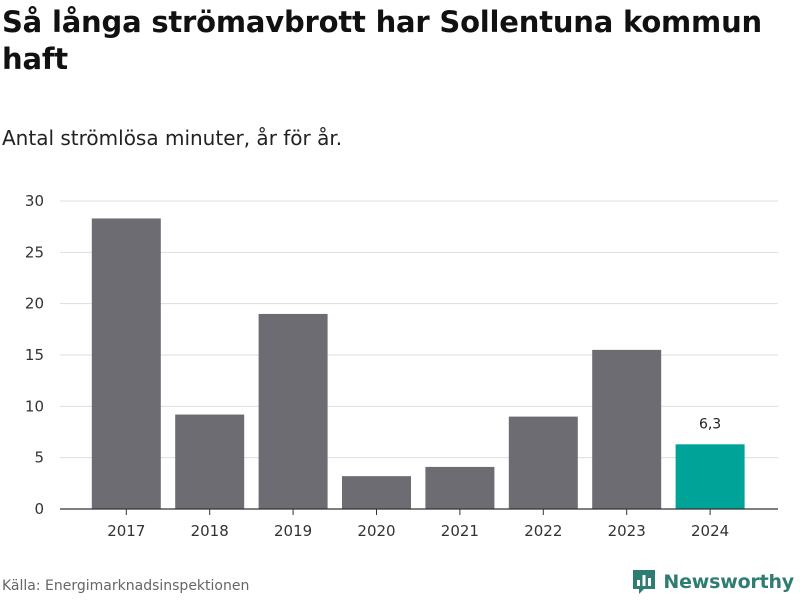 The width and height of the screenshot is (800, 600). I want to click on y-tick-label: 0, so click(39, 509).